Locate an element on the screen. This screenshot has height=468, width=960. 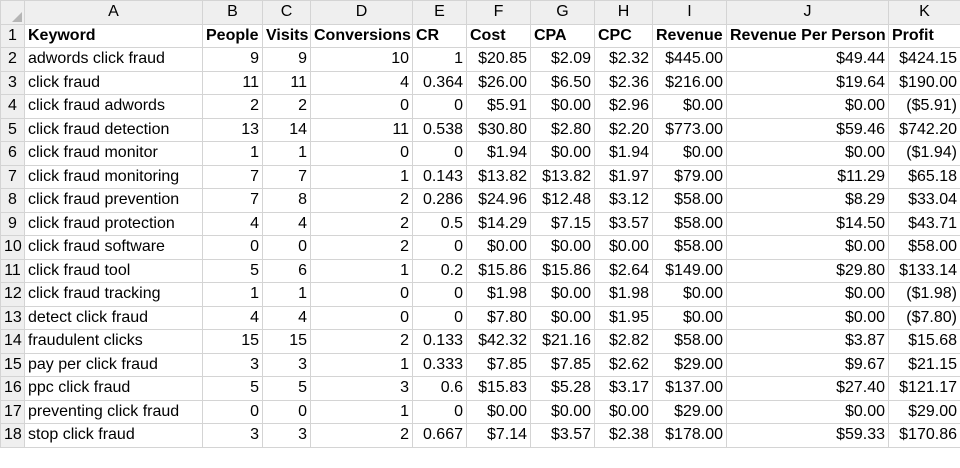
cell: ($5.91) is located at coordinates (924, 106).